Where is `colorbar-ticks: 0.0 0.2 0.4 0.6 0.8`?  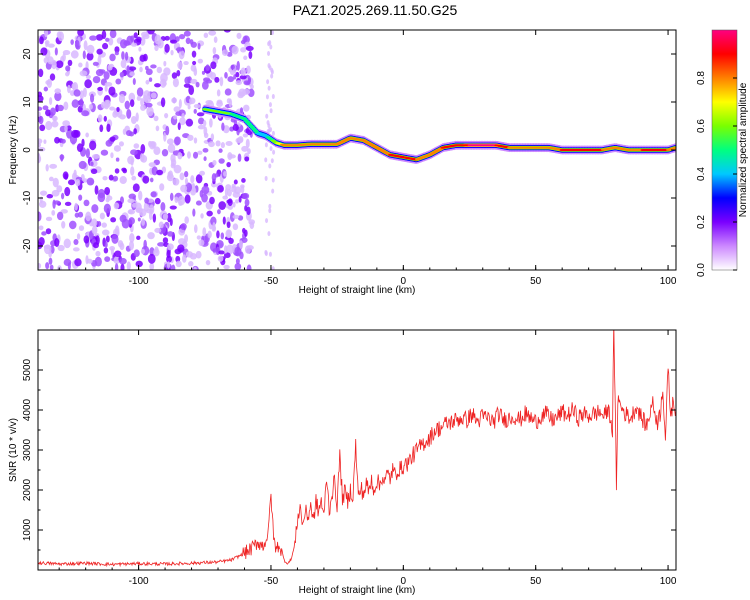
colorbar-ticks: 0.0 0.2 0.4 0.6 0.8 is located at coordinates (716, 174).